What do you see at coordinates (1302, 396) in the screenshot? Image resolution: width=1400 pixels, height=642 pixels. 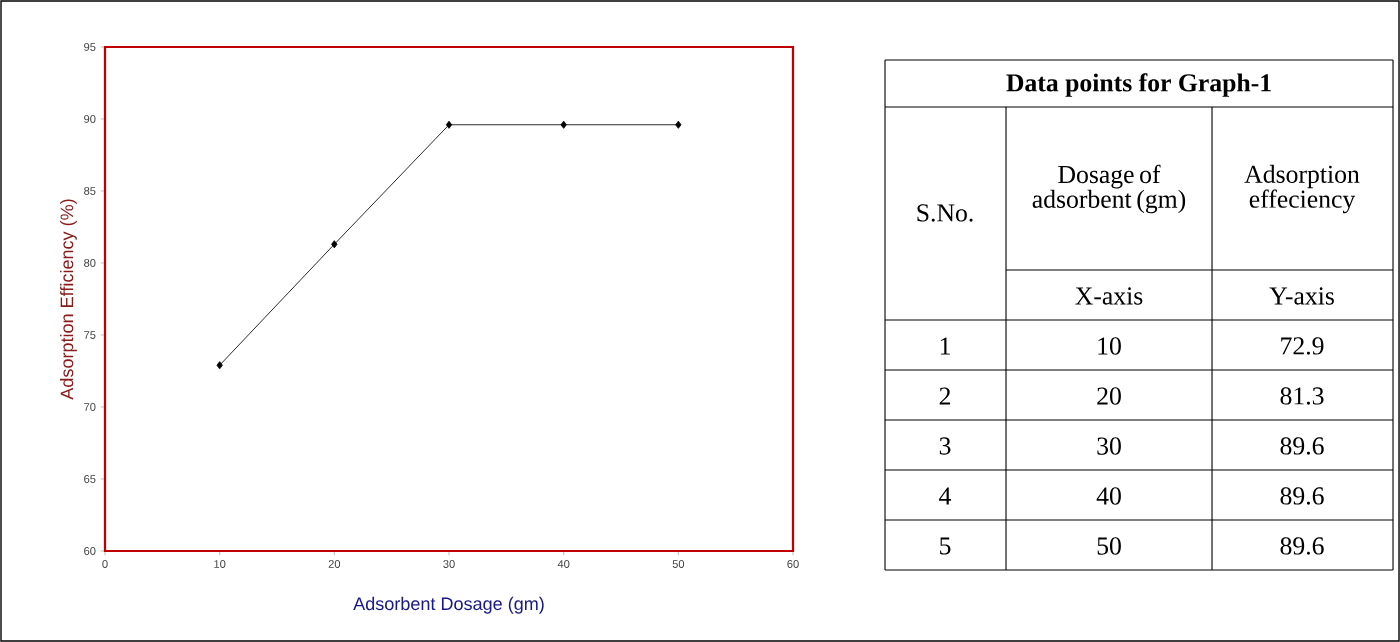 I see `text: 81.3` at bounding box center [1302, 396].